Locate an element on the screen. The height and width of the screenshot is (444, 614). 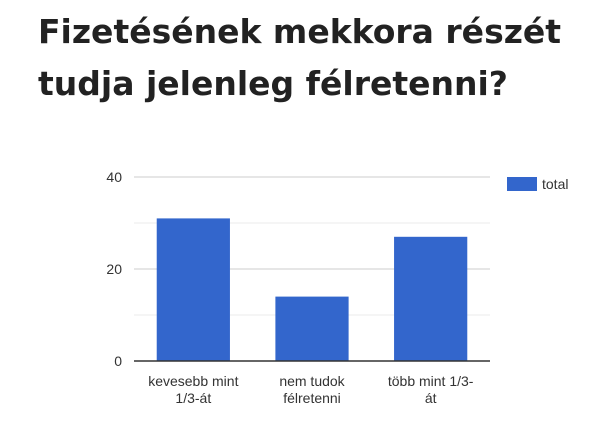
x-category-label: nem tudok félretenni is located at coordinates (312, 389).